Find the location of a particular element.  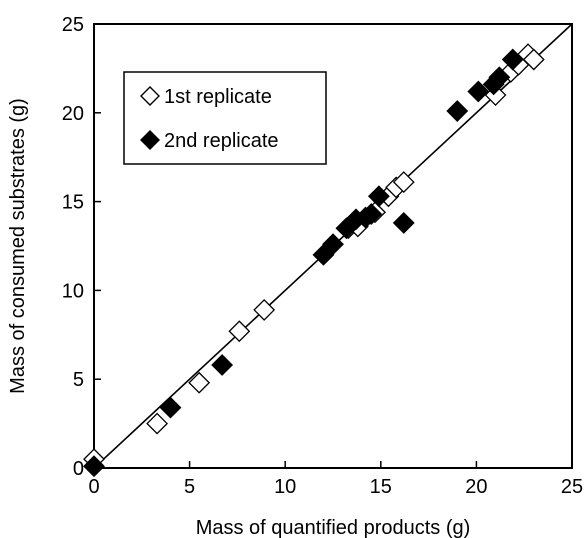

x-tick-label: 5 is located at coordinates (189, 487).